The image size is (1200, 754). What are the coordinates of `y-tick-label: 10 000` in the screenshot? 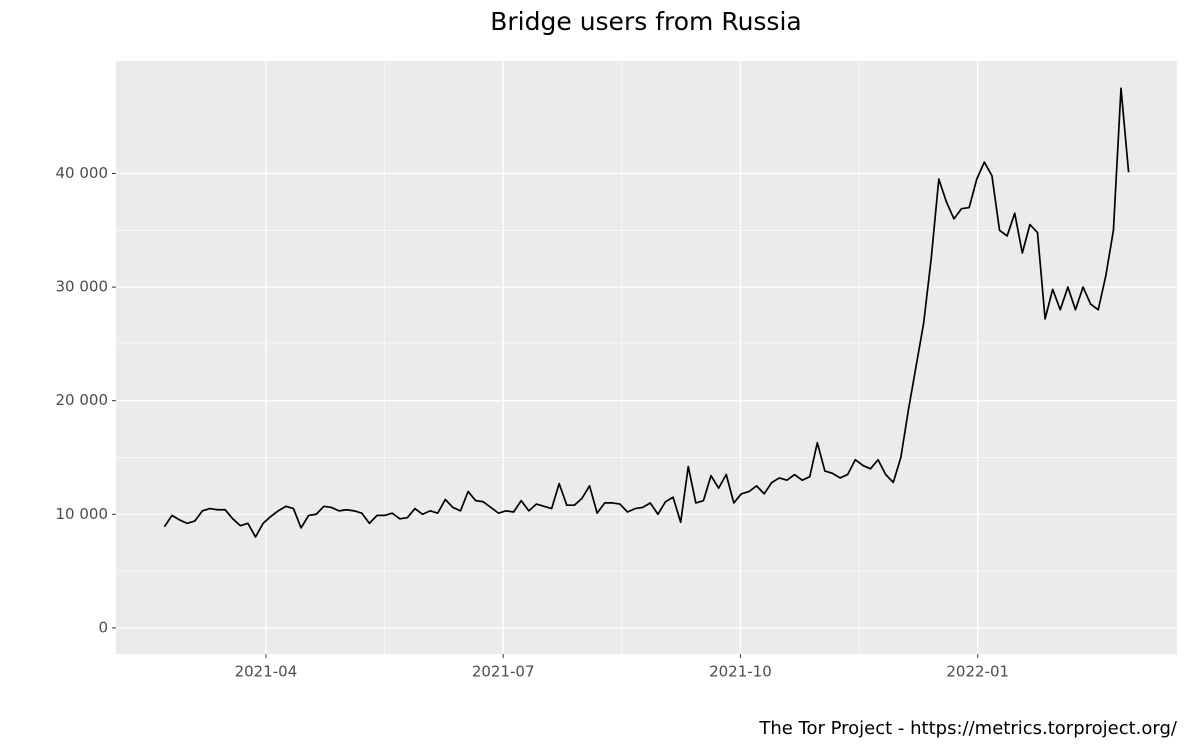 It's located at (82, 514).